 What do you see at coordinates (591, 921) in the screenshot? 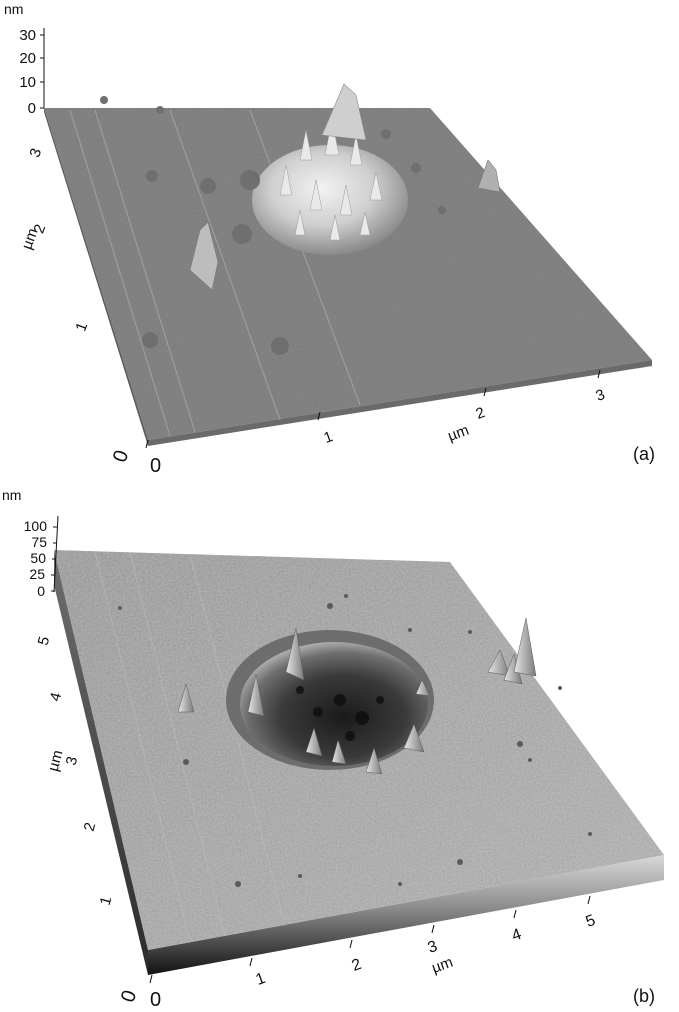
I see `x-tick-label-5b: 5` at bounding box center [591, 921].